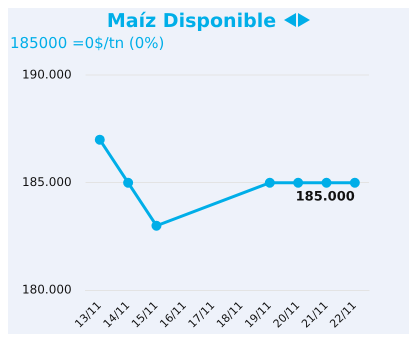 This screenshot has height=342, width=417. What do you see at coordinates (325, 197) in the screenshot?
I see `data-label: 185.000` at bounding box center [325, 197].